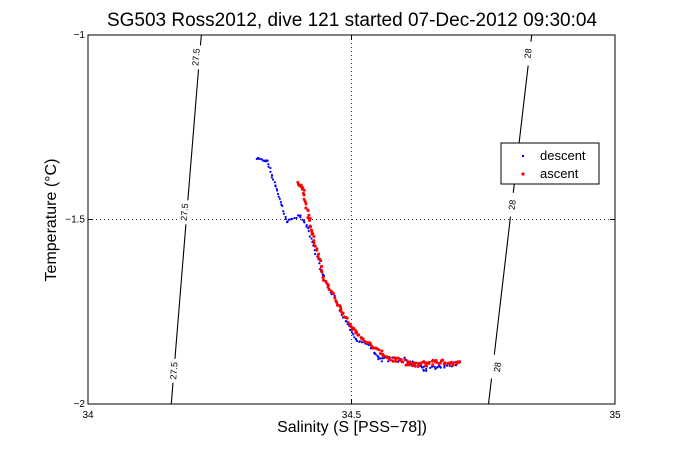  What do you see at coordinates (51, 220) in the screenshot?
I see `y-axis-label: Temperature (°C)` at bounding box center [51, 220].